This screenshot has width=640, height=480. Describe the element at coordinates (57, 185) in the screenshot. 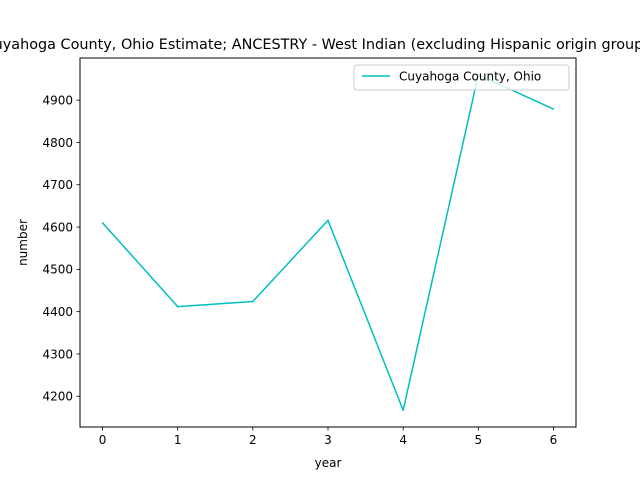

I see `y-tick-label: 4700` at that location.